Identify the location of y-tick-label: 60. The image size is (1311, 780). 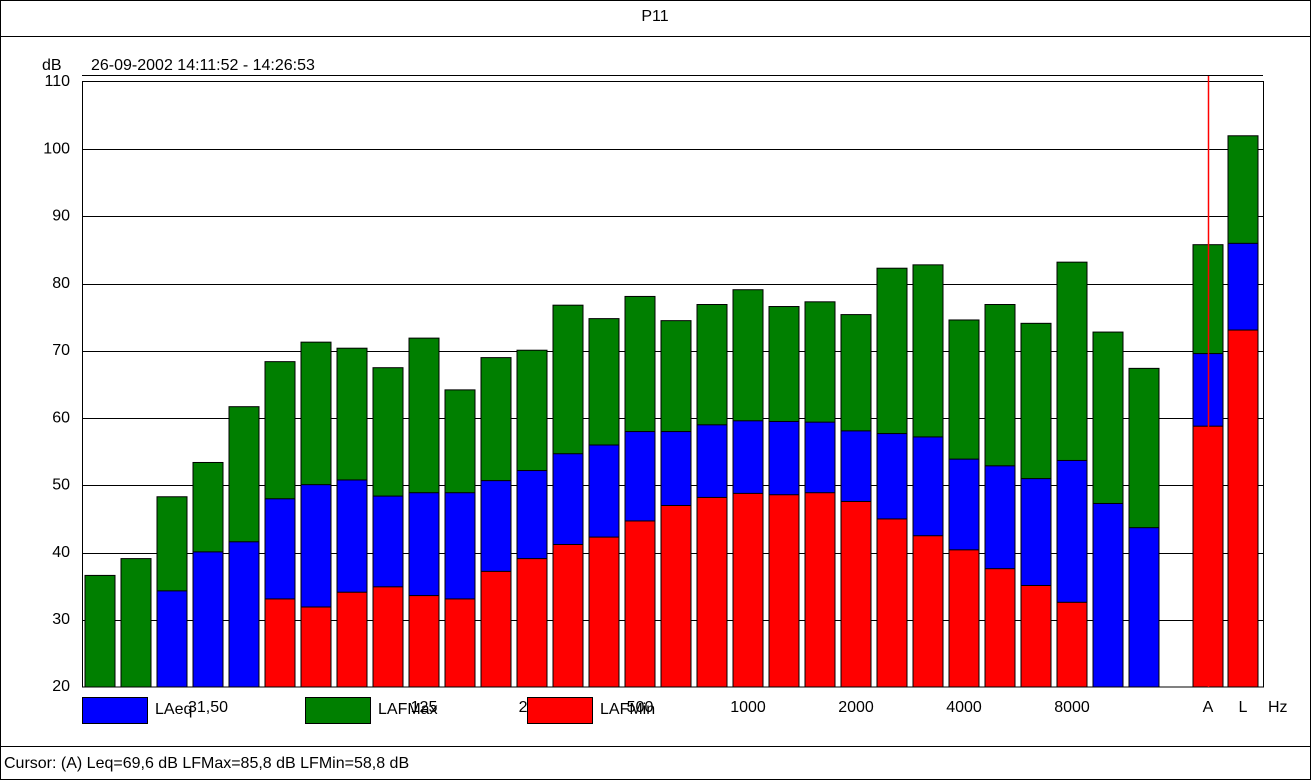
(61, 417).